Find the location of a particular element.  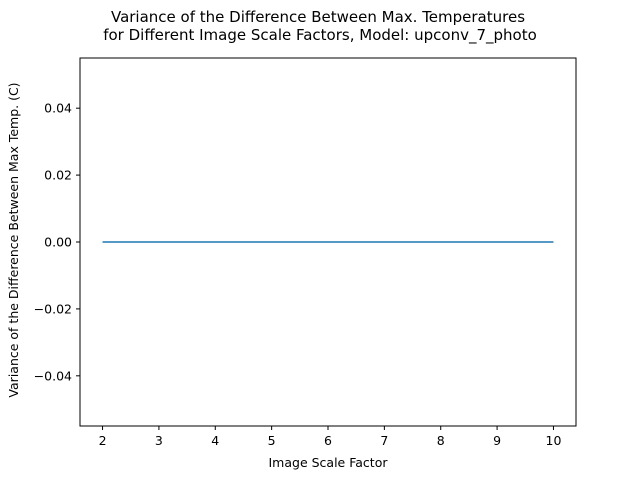

y-tick-label: 0.04 is located at coordinates (58, 108).